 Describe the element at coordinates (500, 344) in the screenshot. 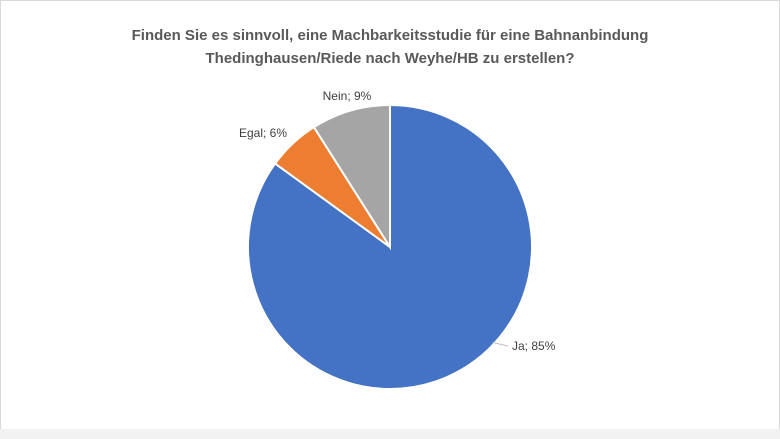

I see `leader-line-ja` at that location.